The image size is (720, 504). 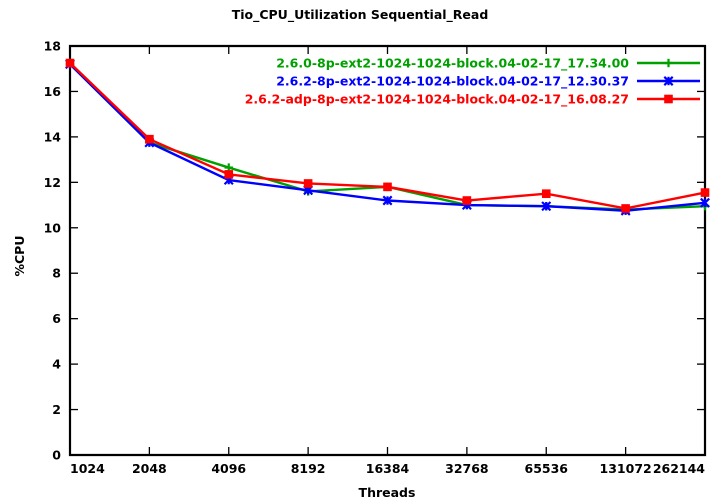 I want to click on y-tick-label: 14, so click(x=53, y=136).